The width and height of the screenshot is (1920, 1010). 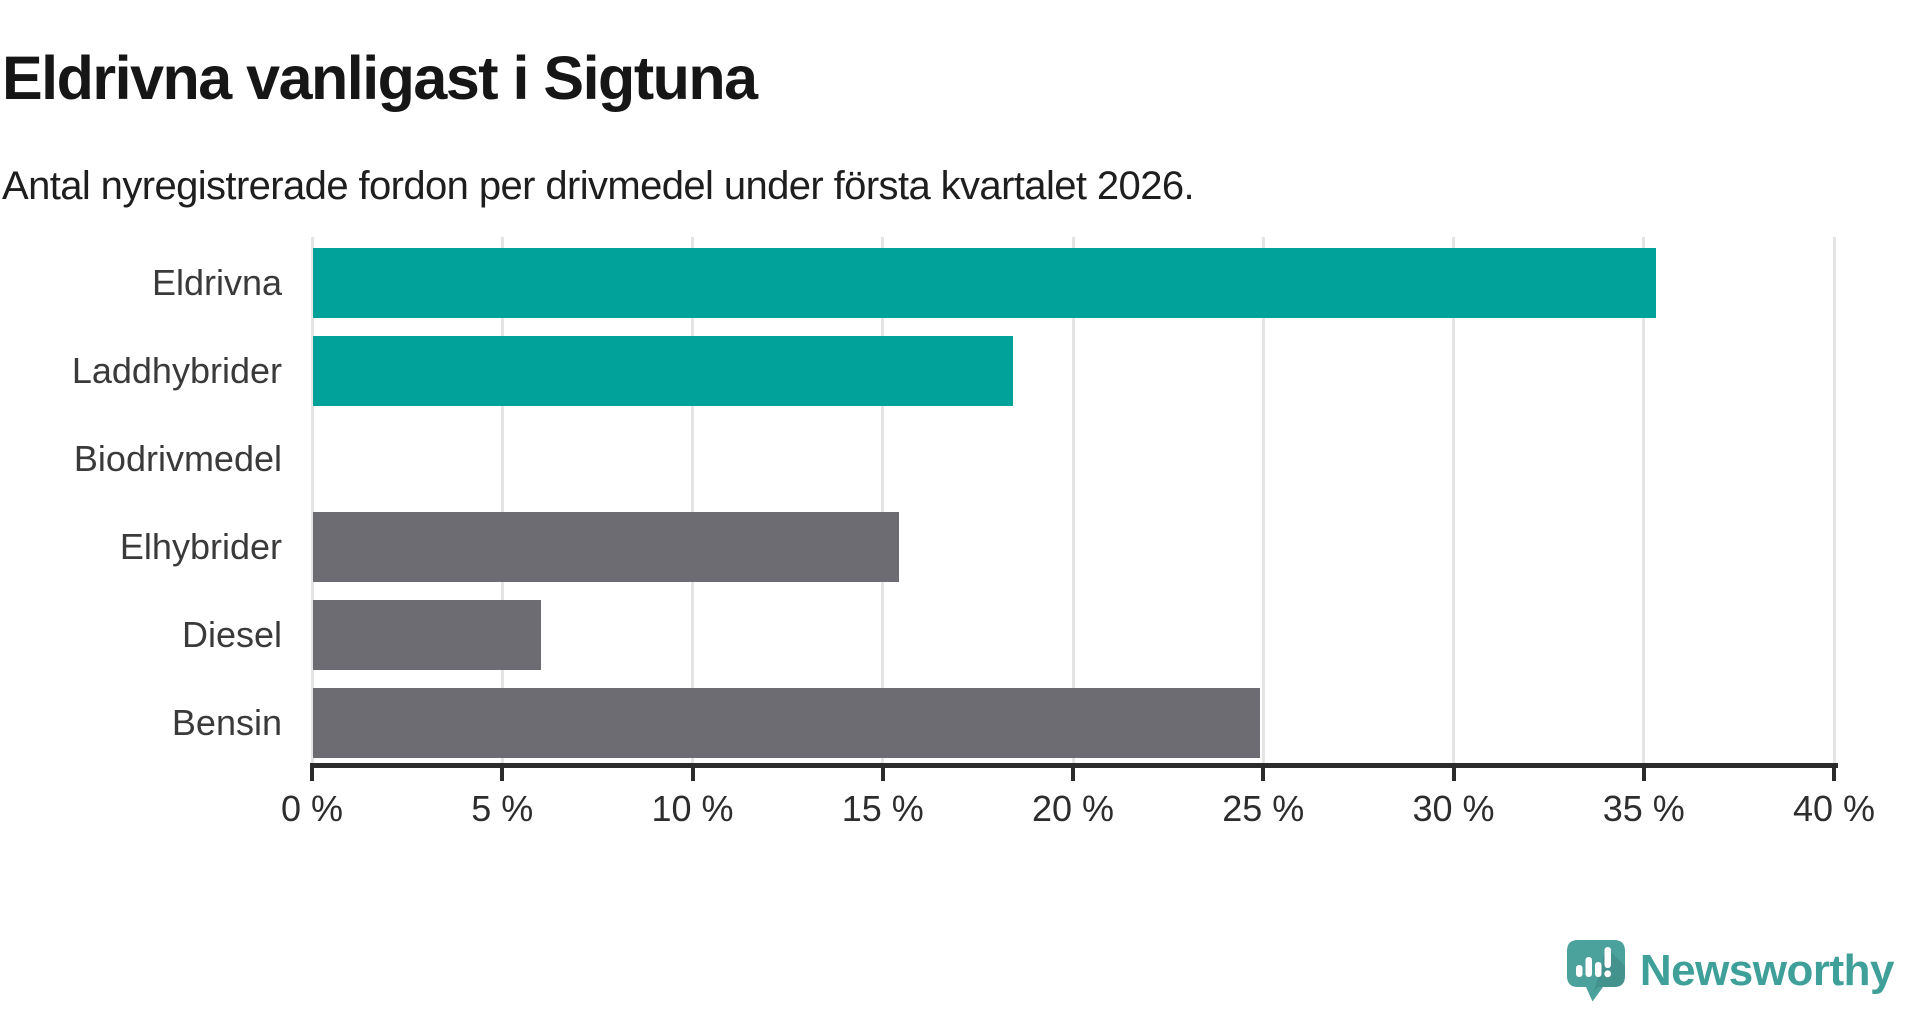 What do you see at coordinates (1263, 808) in the screenshot?
I see `x-axis-tick-label: 25 %` at bounding box center [1263, 808].